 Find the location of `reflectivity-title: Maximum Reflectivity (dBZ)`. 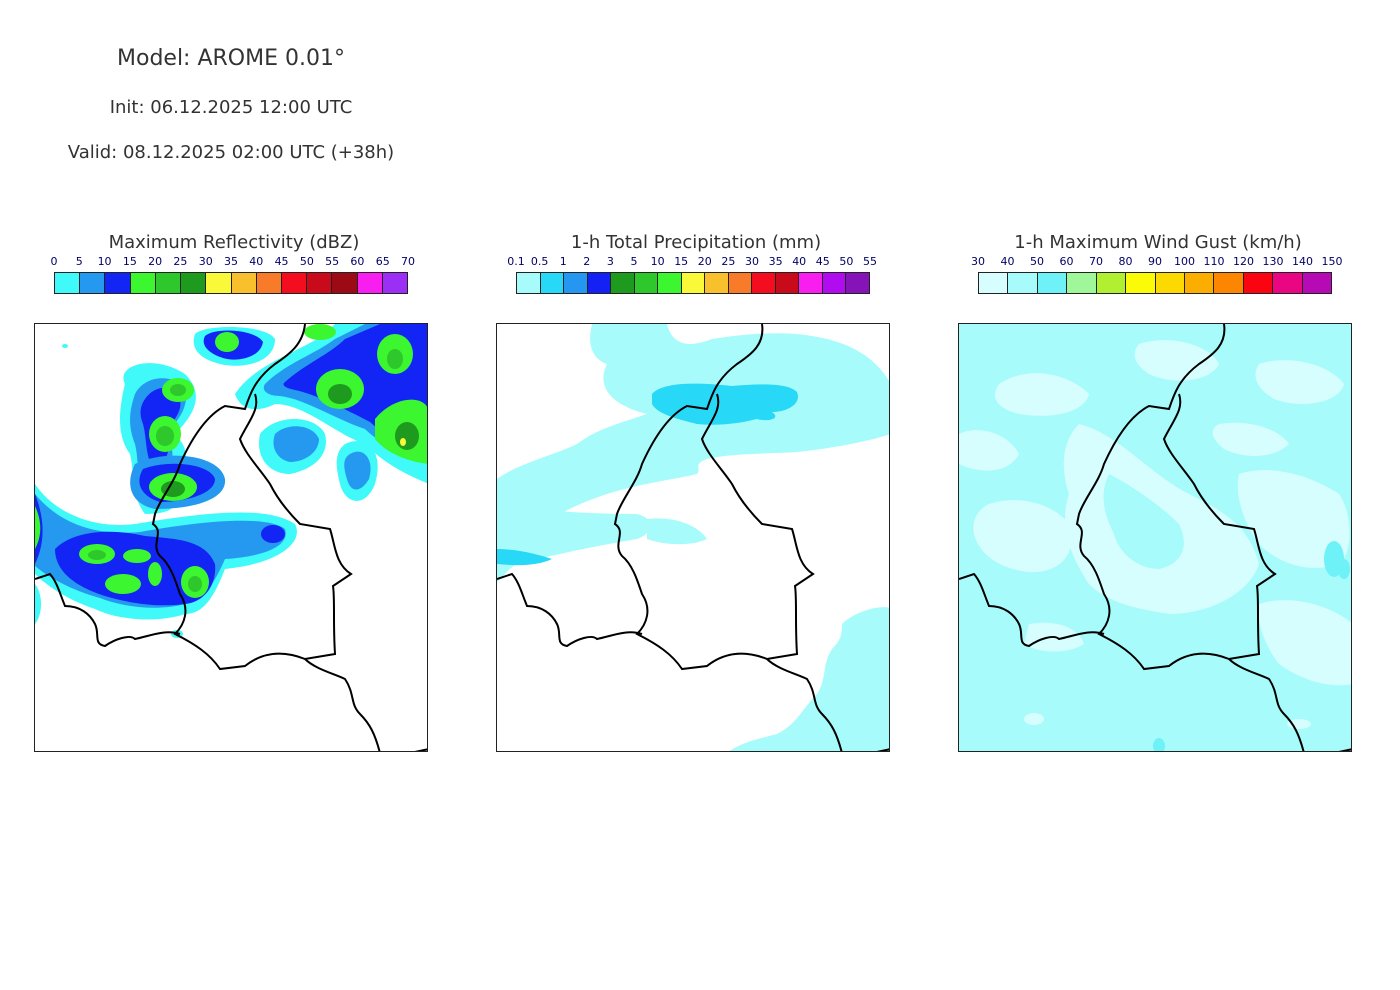

reflectivity-title: Maximum Reflectivity (dBZ) is located at coordinates (234, 242).